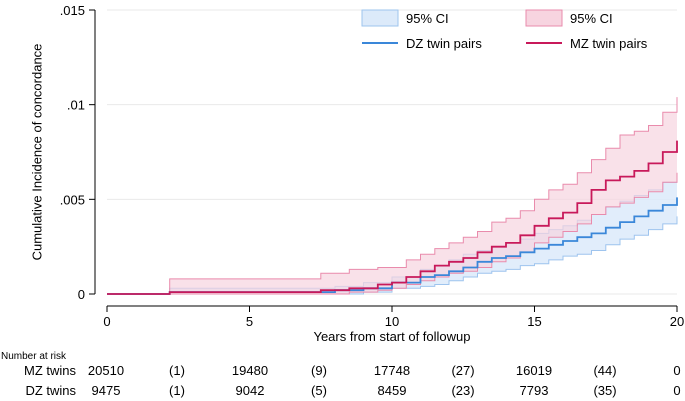 The image size is (685, 401). What do you see at coordinates (544, 18) in the screenshot?
I see `legend-mz-ci-swatch` at bounding box center [544, 18].